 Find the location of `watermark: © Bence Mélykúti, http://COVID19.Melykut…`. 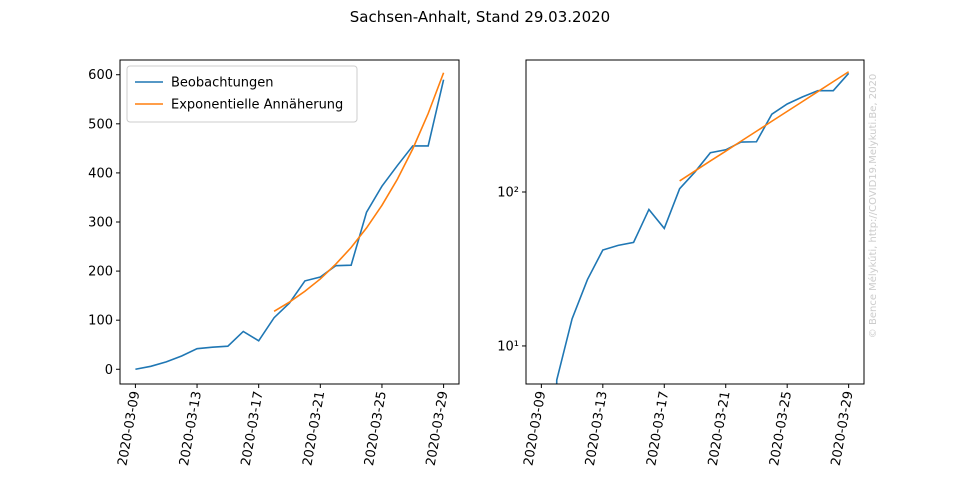

watermark: © Bence Mélykúti, http://COVID19.Melykut… is located at coordinates (873, 206).